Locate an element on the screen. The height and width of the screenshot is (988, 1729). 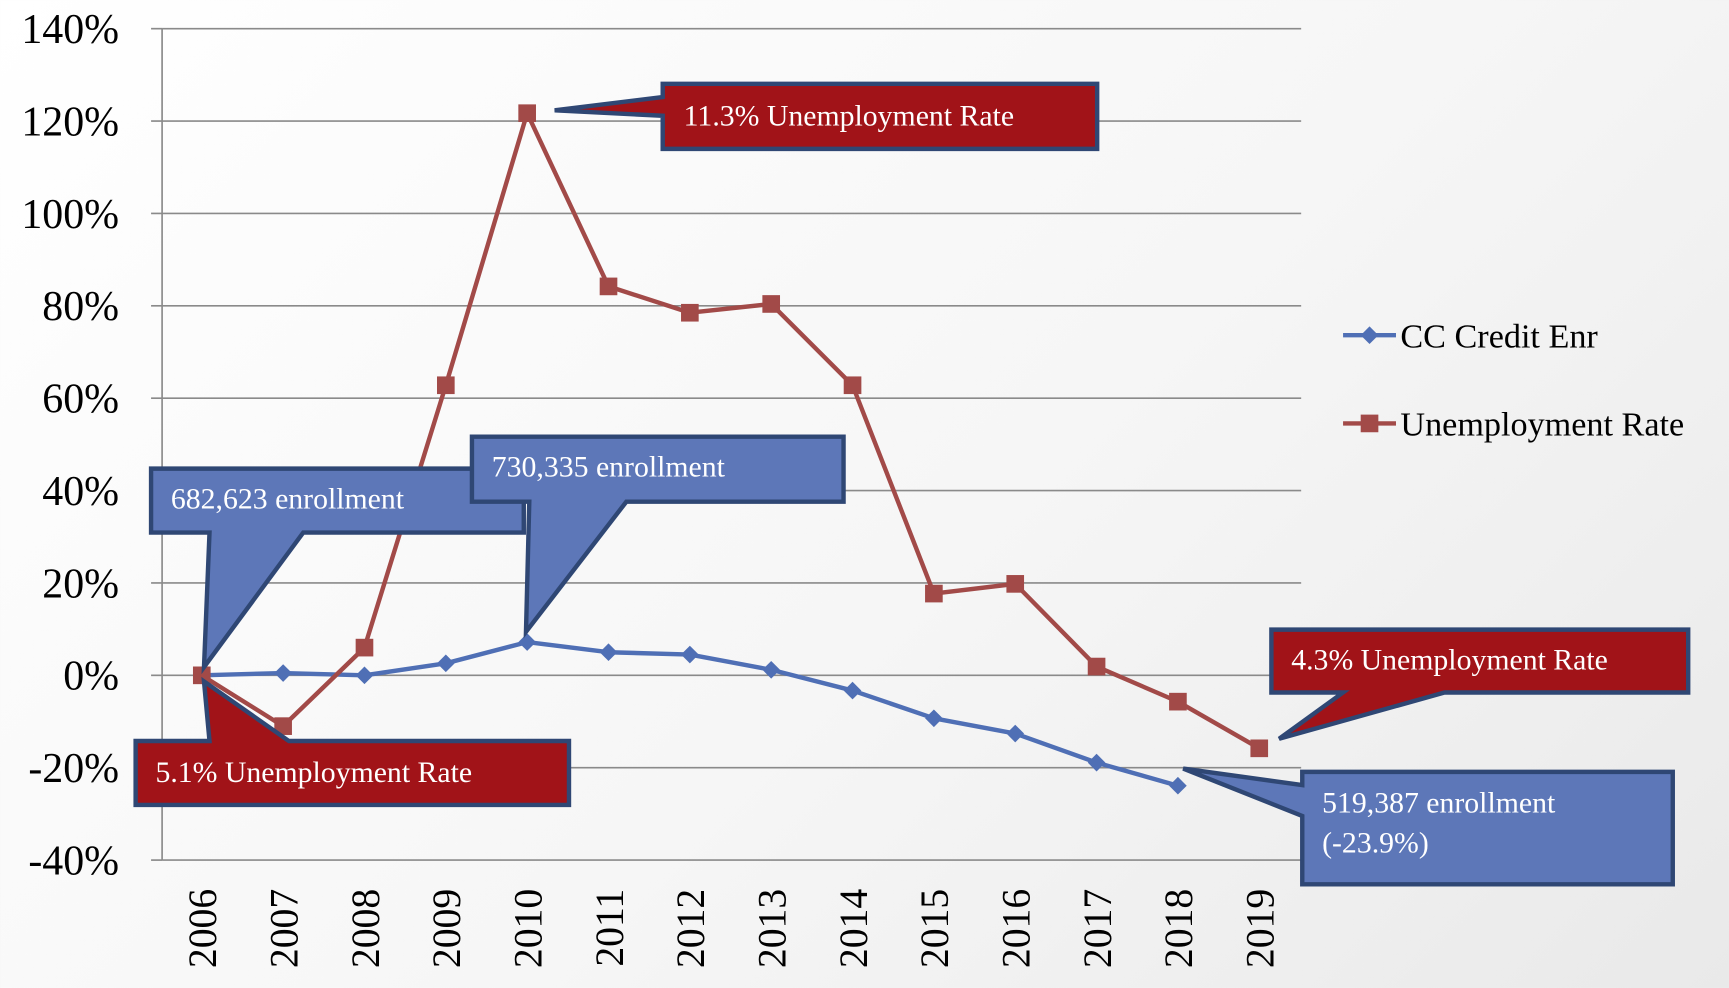
y-tick-label: -20% is located at coordinates (73, 769).